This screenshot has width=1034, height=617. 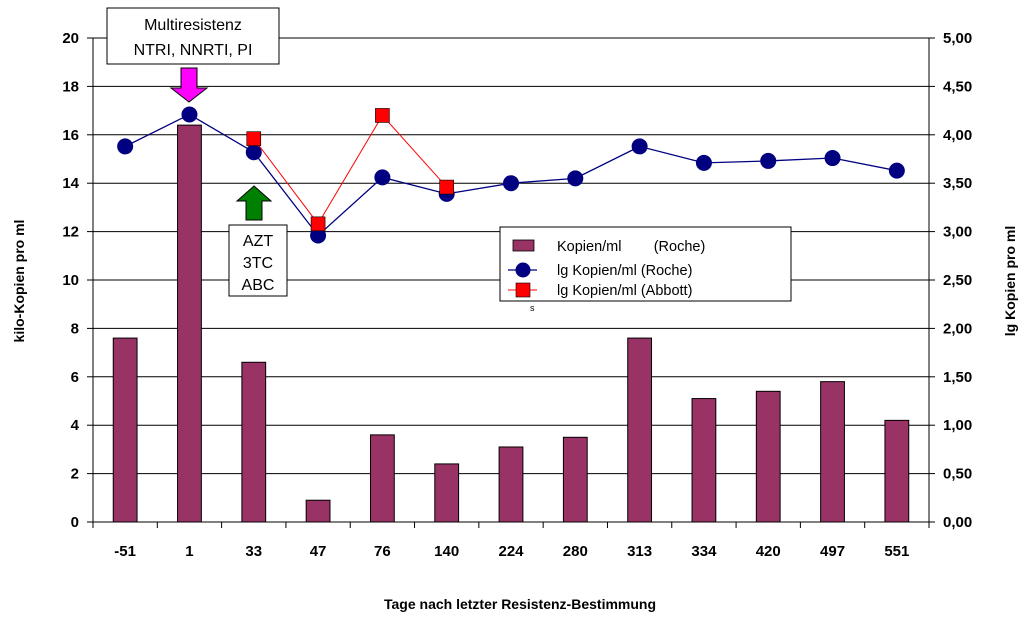 What do you see at coordinates (382, 551) in the screenshot?
I see `x-tick-label: 76` at bounding box center [382, 551].